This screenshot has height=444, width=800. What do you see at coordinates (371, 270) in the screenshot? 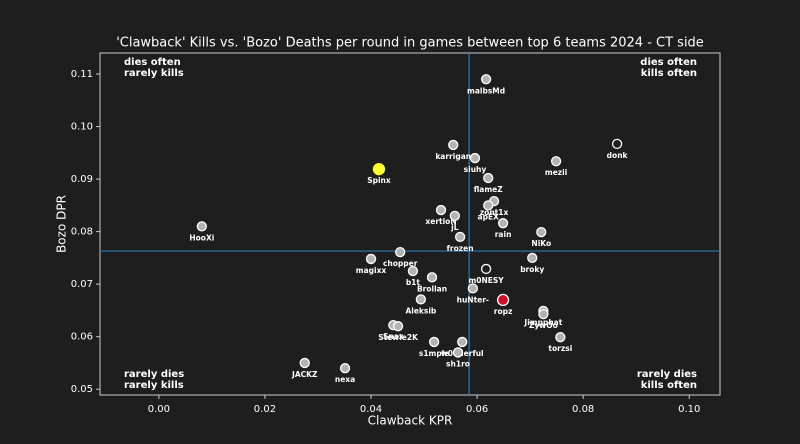
I see `point-label: magixx` at bounding box center [371, 270].